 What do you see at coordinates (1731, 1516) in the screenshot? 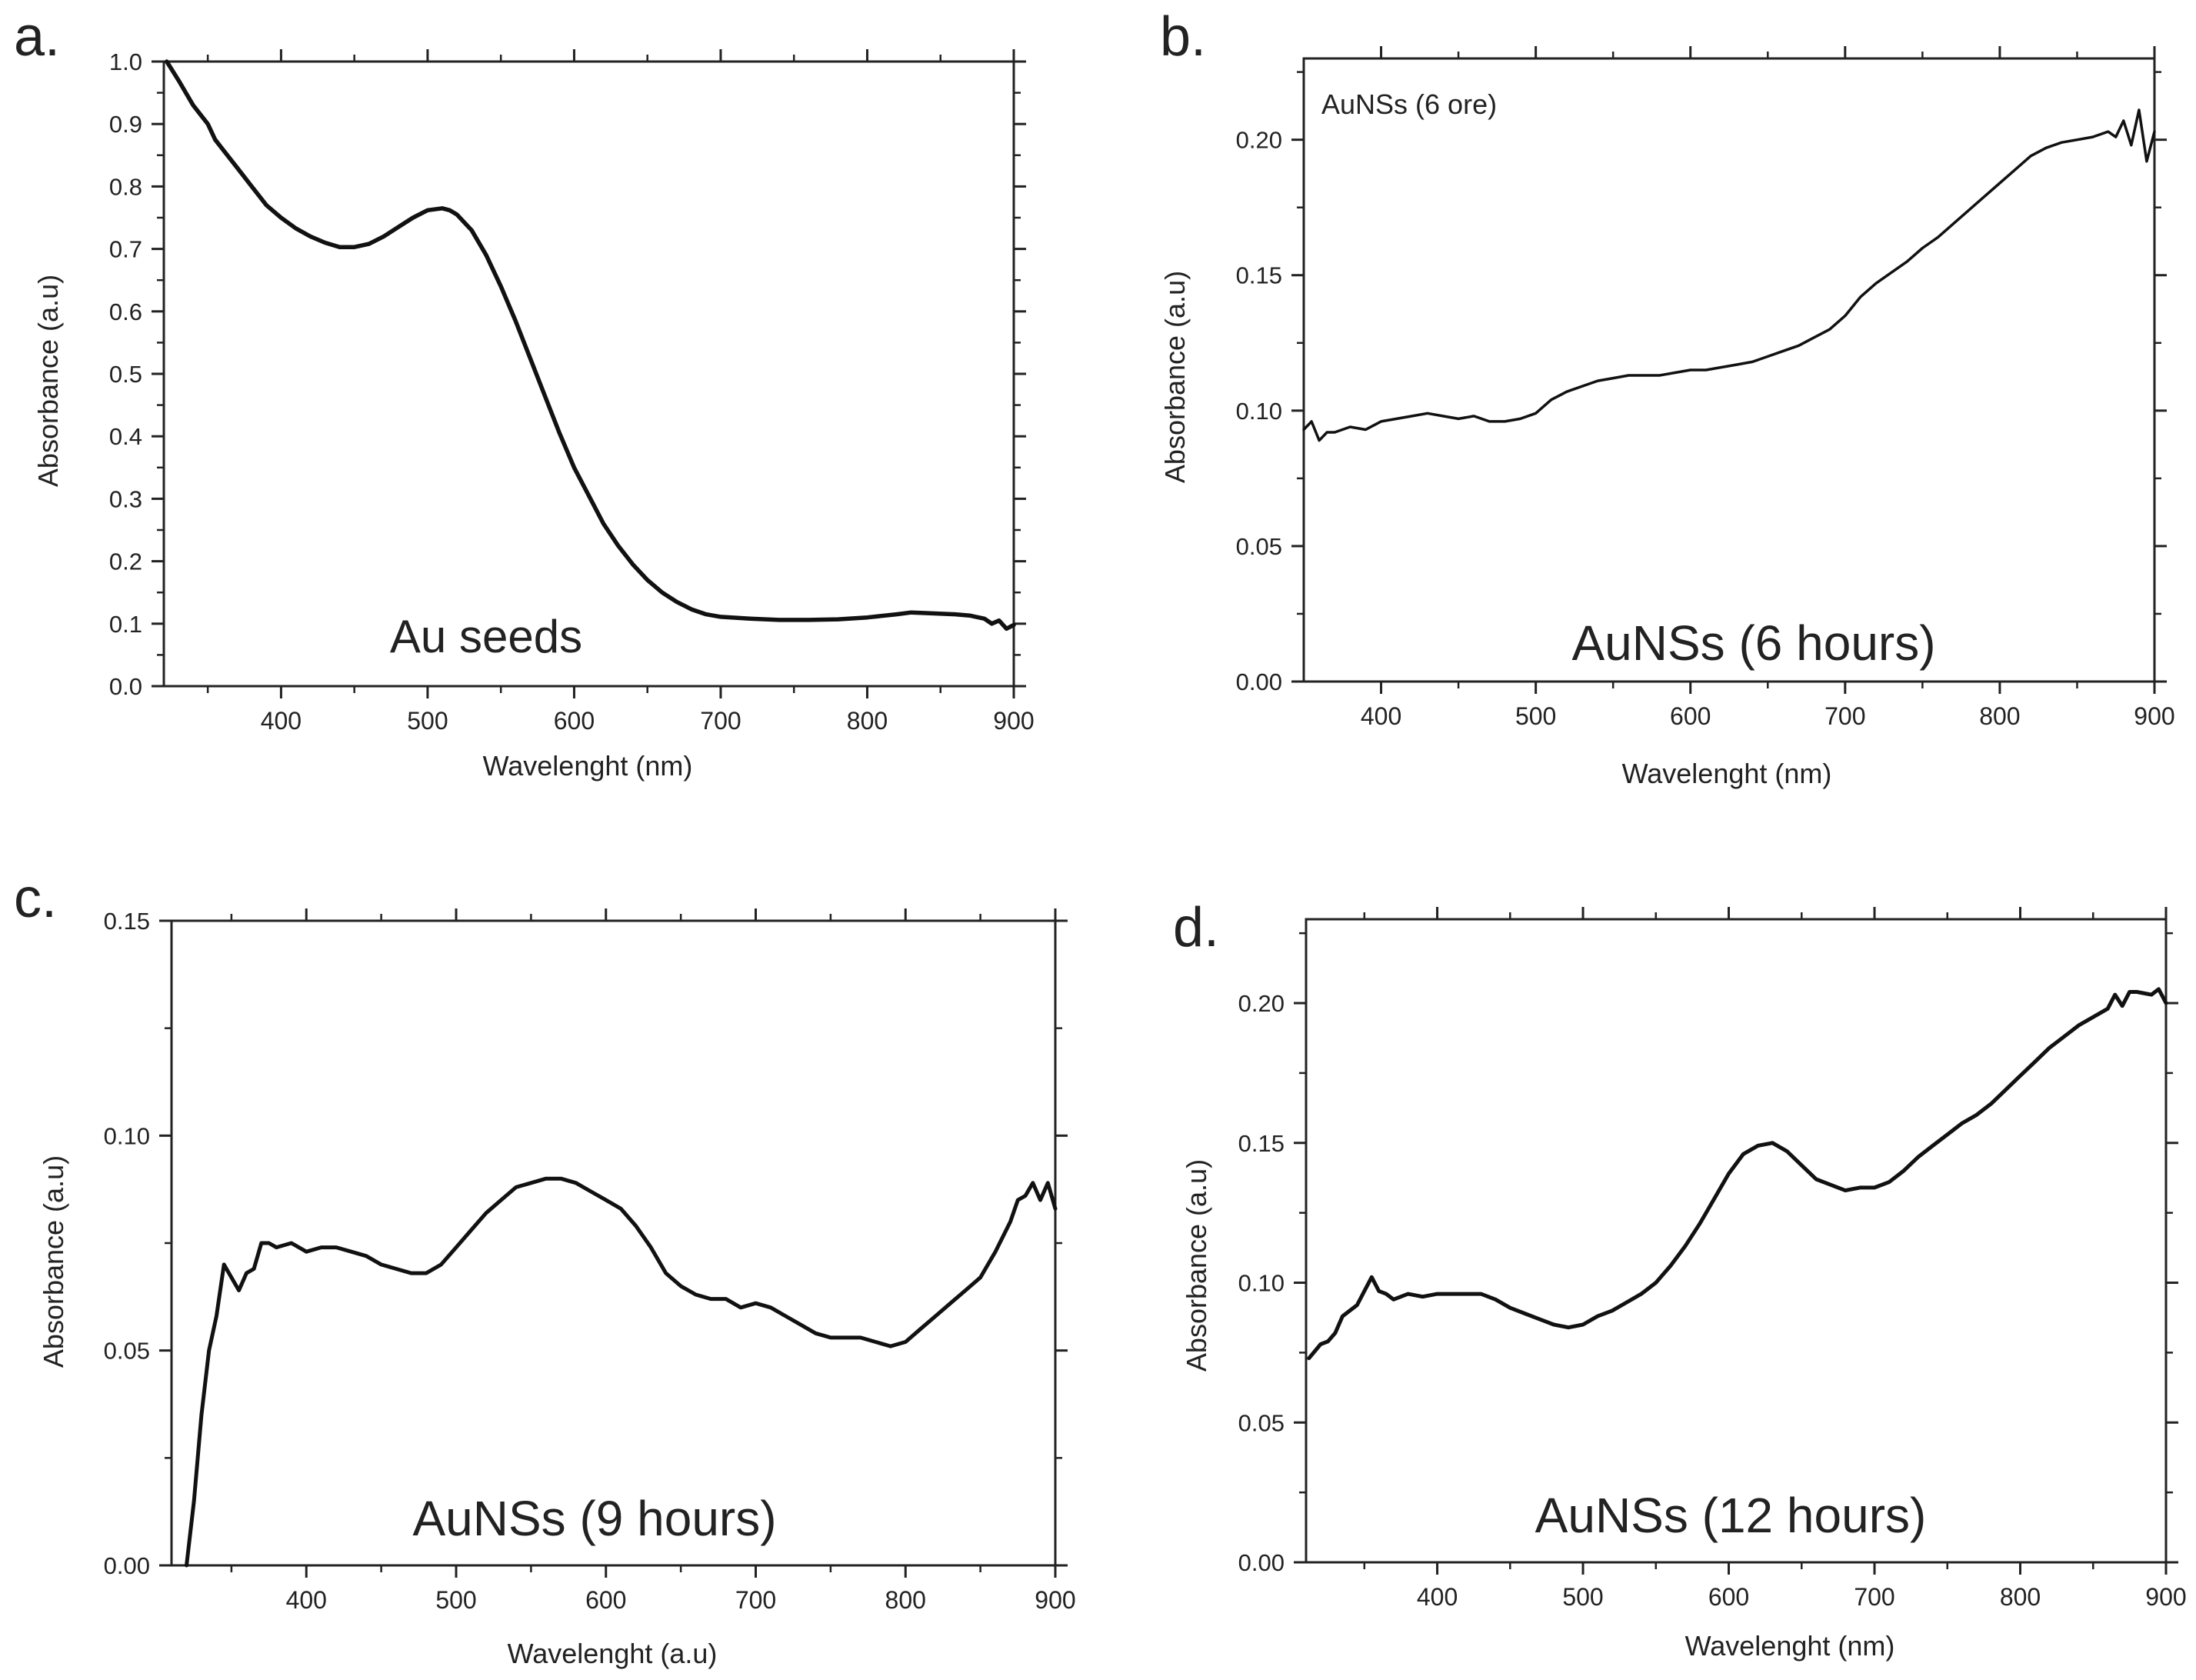
I see `annotation-d: AuNSs (12 hours)` at bounding box center [1731, 1516].